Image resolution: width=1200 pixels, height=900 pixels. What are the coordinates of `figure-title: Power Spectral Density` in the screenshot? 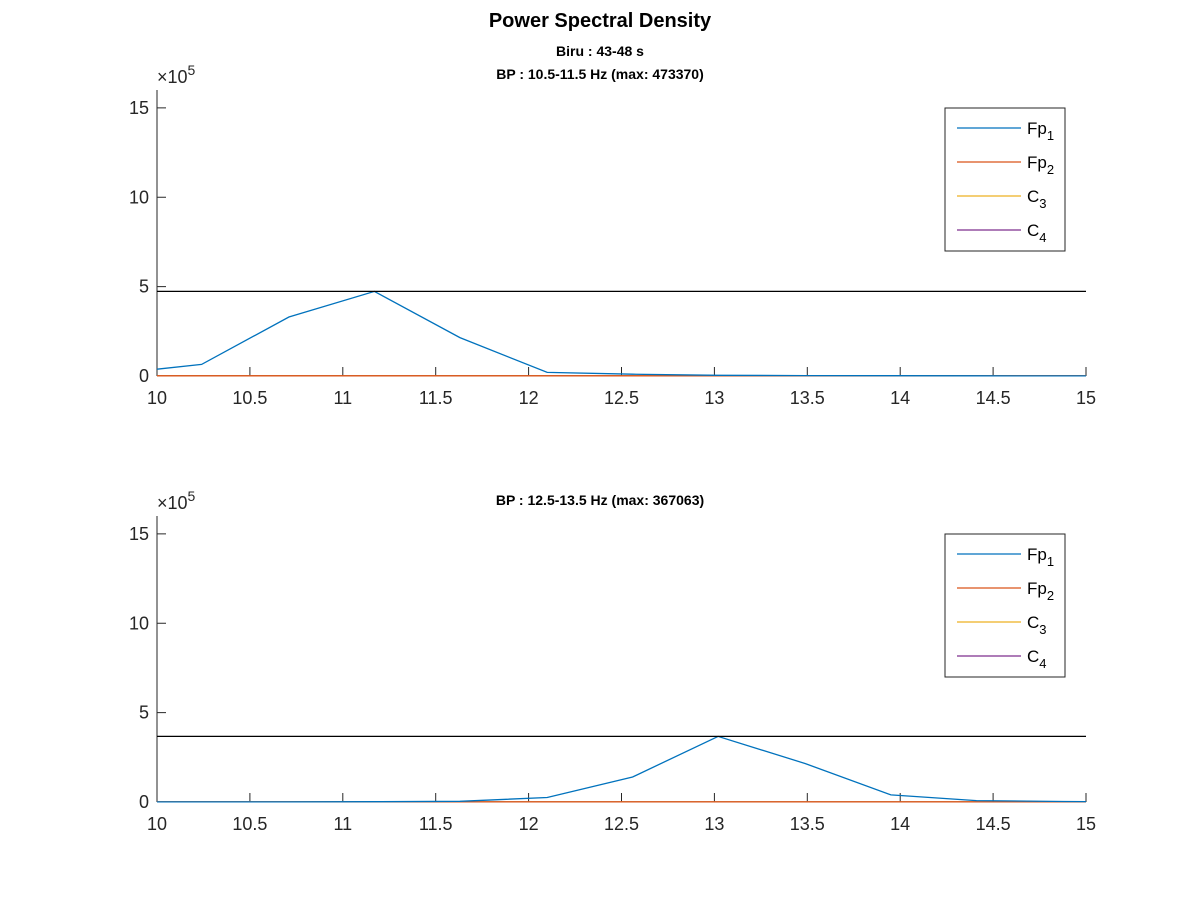 It's located at (600, 21).